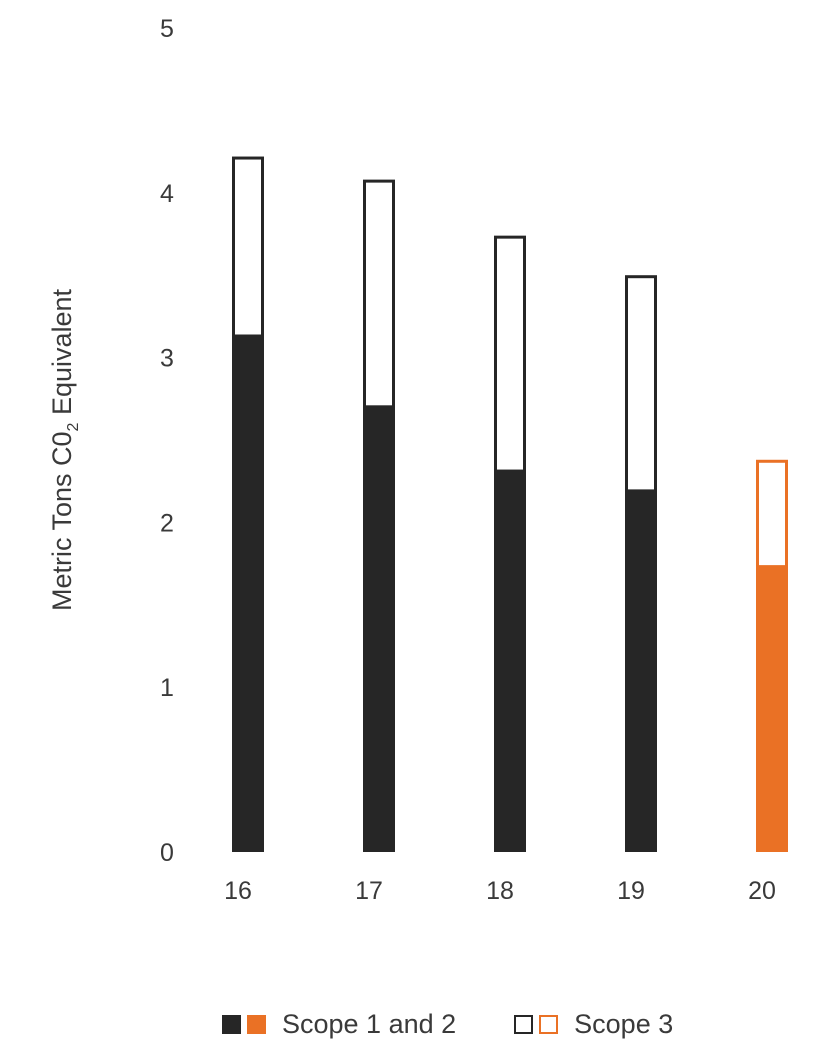 This screenshot has height=1044, width=821. Describe the element at coordinates (167, 853) in the screenshot. I see `y-tick-label: 0` at that location.